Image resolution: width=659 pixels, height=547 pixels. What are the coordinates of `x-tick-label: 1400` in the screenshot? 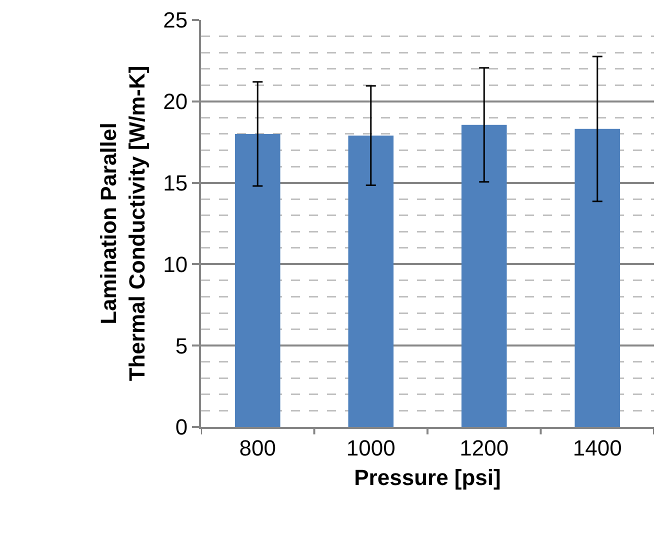 It's located at (597, 447).